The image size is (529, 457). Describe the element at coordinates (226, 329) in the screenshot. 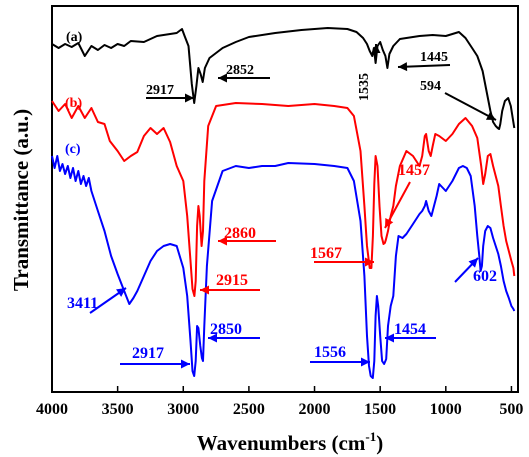

I see `peak-label-c-2850: 2850` at that location.